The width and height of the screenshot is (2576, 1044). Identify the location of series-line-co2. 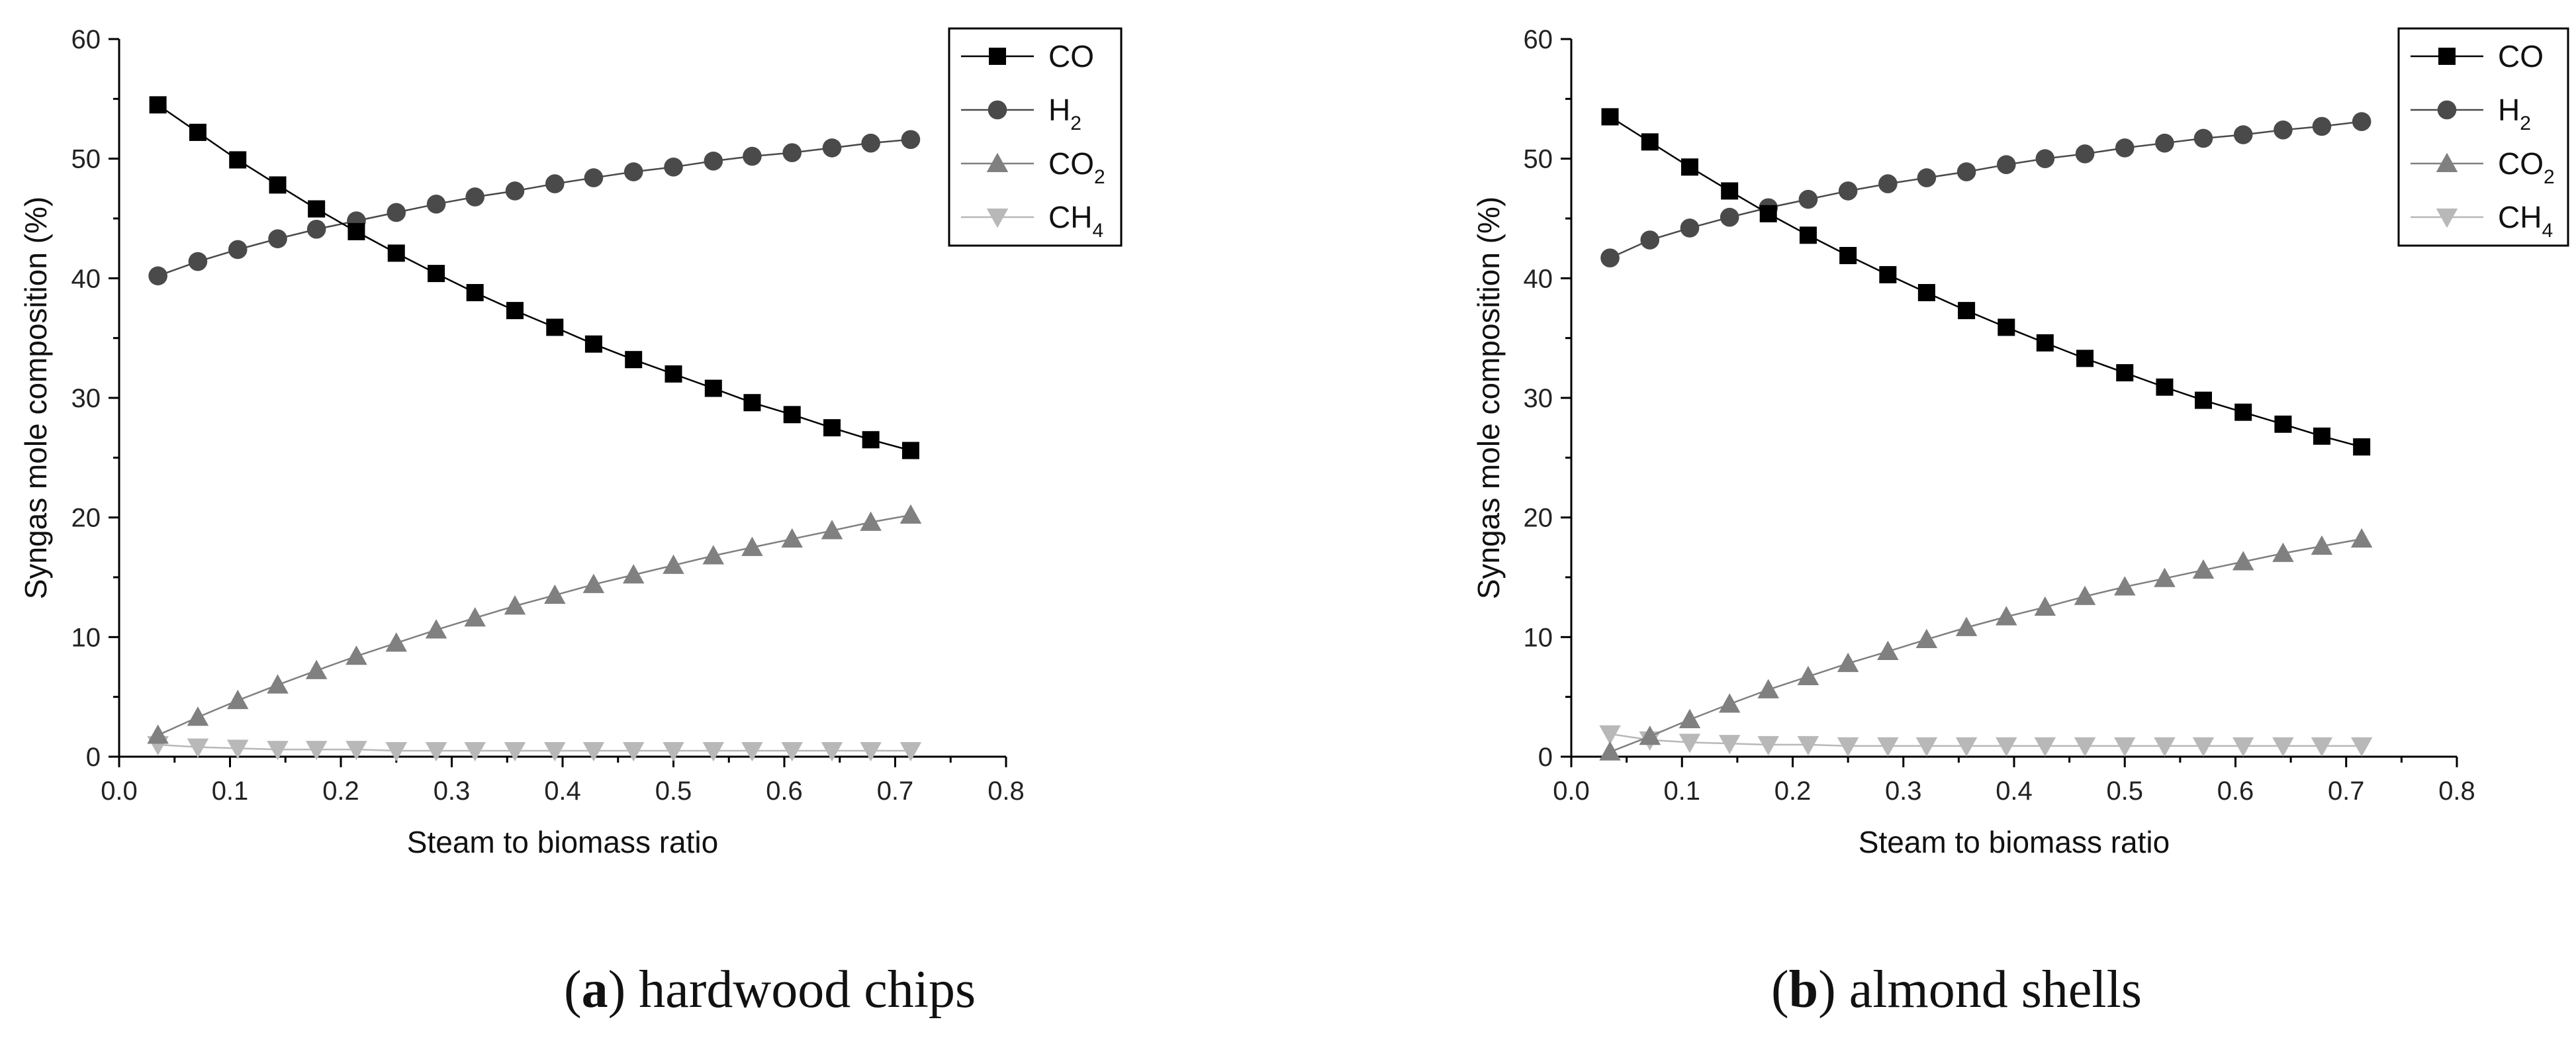
(534, 625).